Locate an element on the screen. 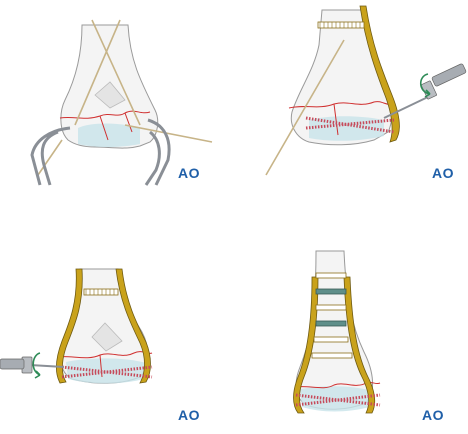 Image resolution: width=468 pixels, height=434 pixels. step-4-illustration is located at coordinates (337, 332).